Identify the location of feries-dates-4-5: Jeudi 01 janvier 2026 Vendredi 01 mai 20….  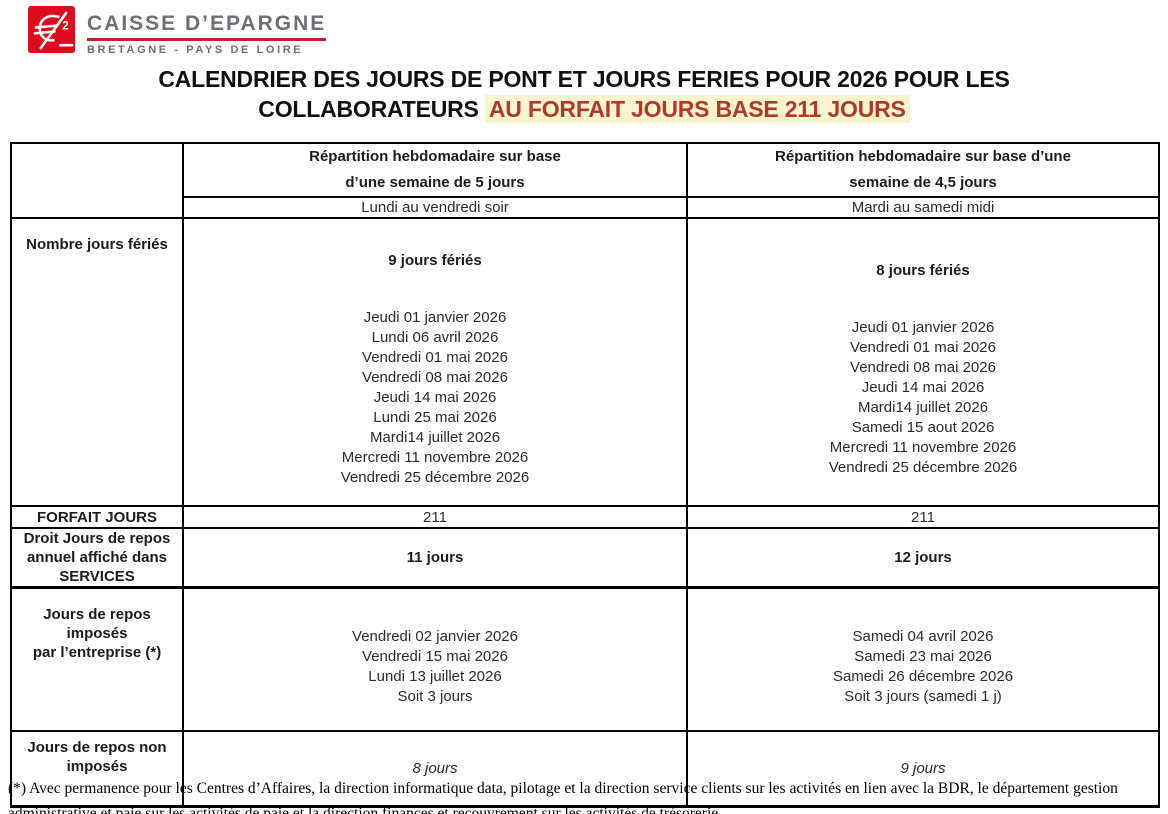
(923, 397).